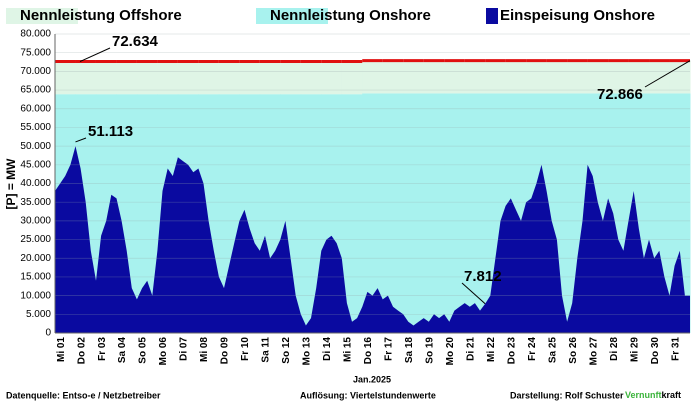 This screenshot has width=696, height=404. What do you see at coordinates (532, 349) in the screenshot?
I see `x-tick-label: Fr 24` at bounding box center [532, 349].